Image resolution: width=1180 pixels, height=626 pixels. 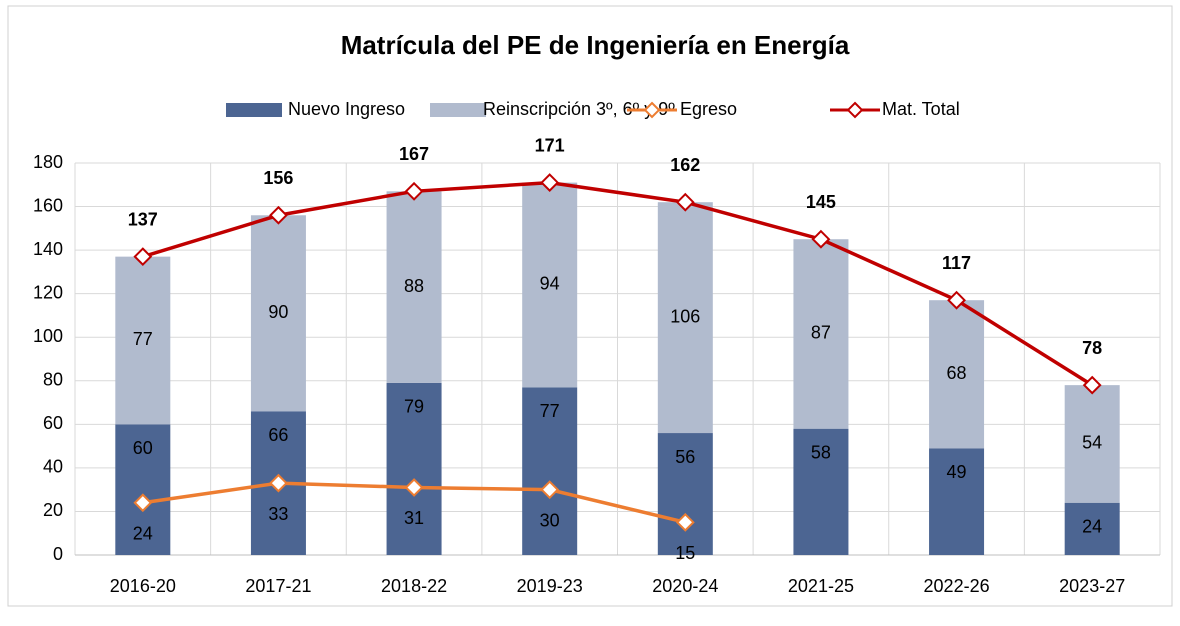 I want to click on x-tick-label: 2016-20, so click(x=143, y=586).